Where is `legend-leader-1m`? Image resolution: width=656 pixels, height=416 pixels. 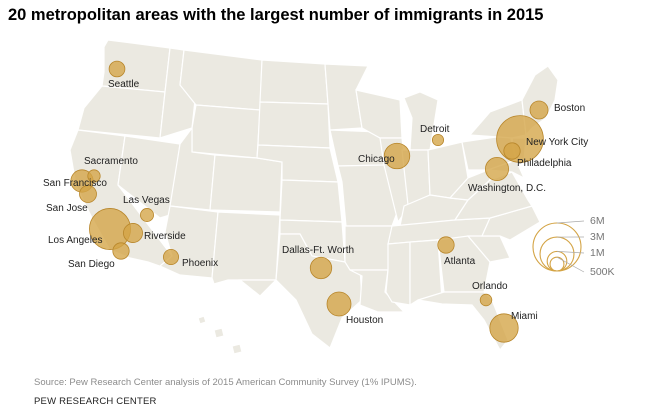 legend-leader-1m is located at coordinates (570, 252).